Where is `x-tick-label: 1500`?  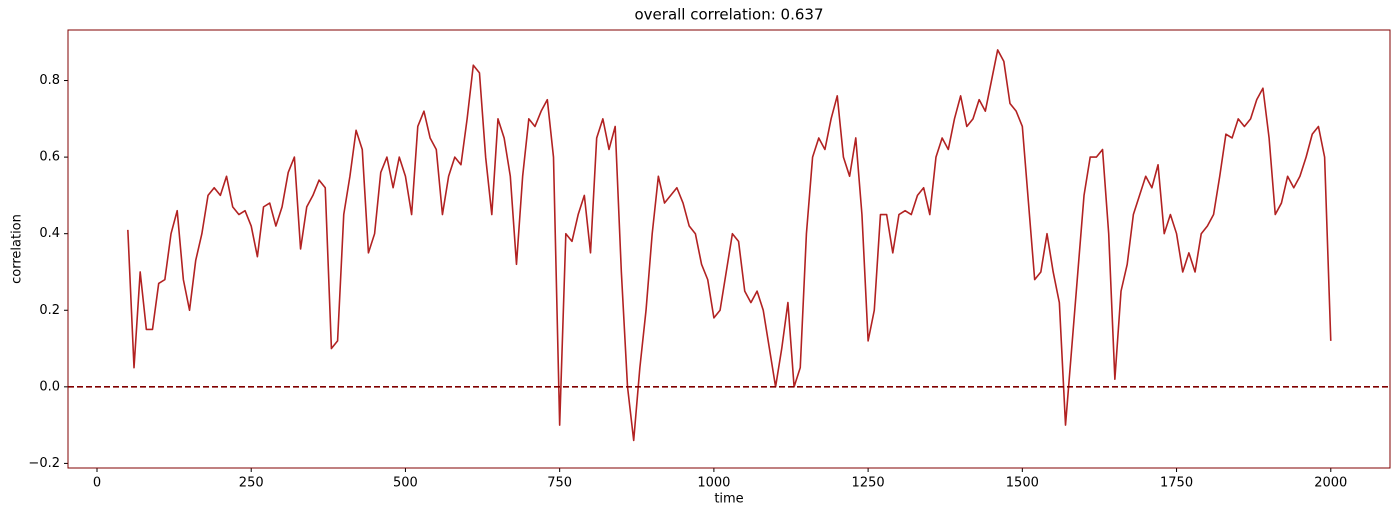 x-tick-label: 1500 is located at coordinates (1022, 483).